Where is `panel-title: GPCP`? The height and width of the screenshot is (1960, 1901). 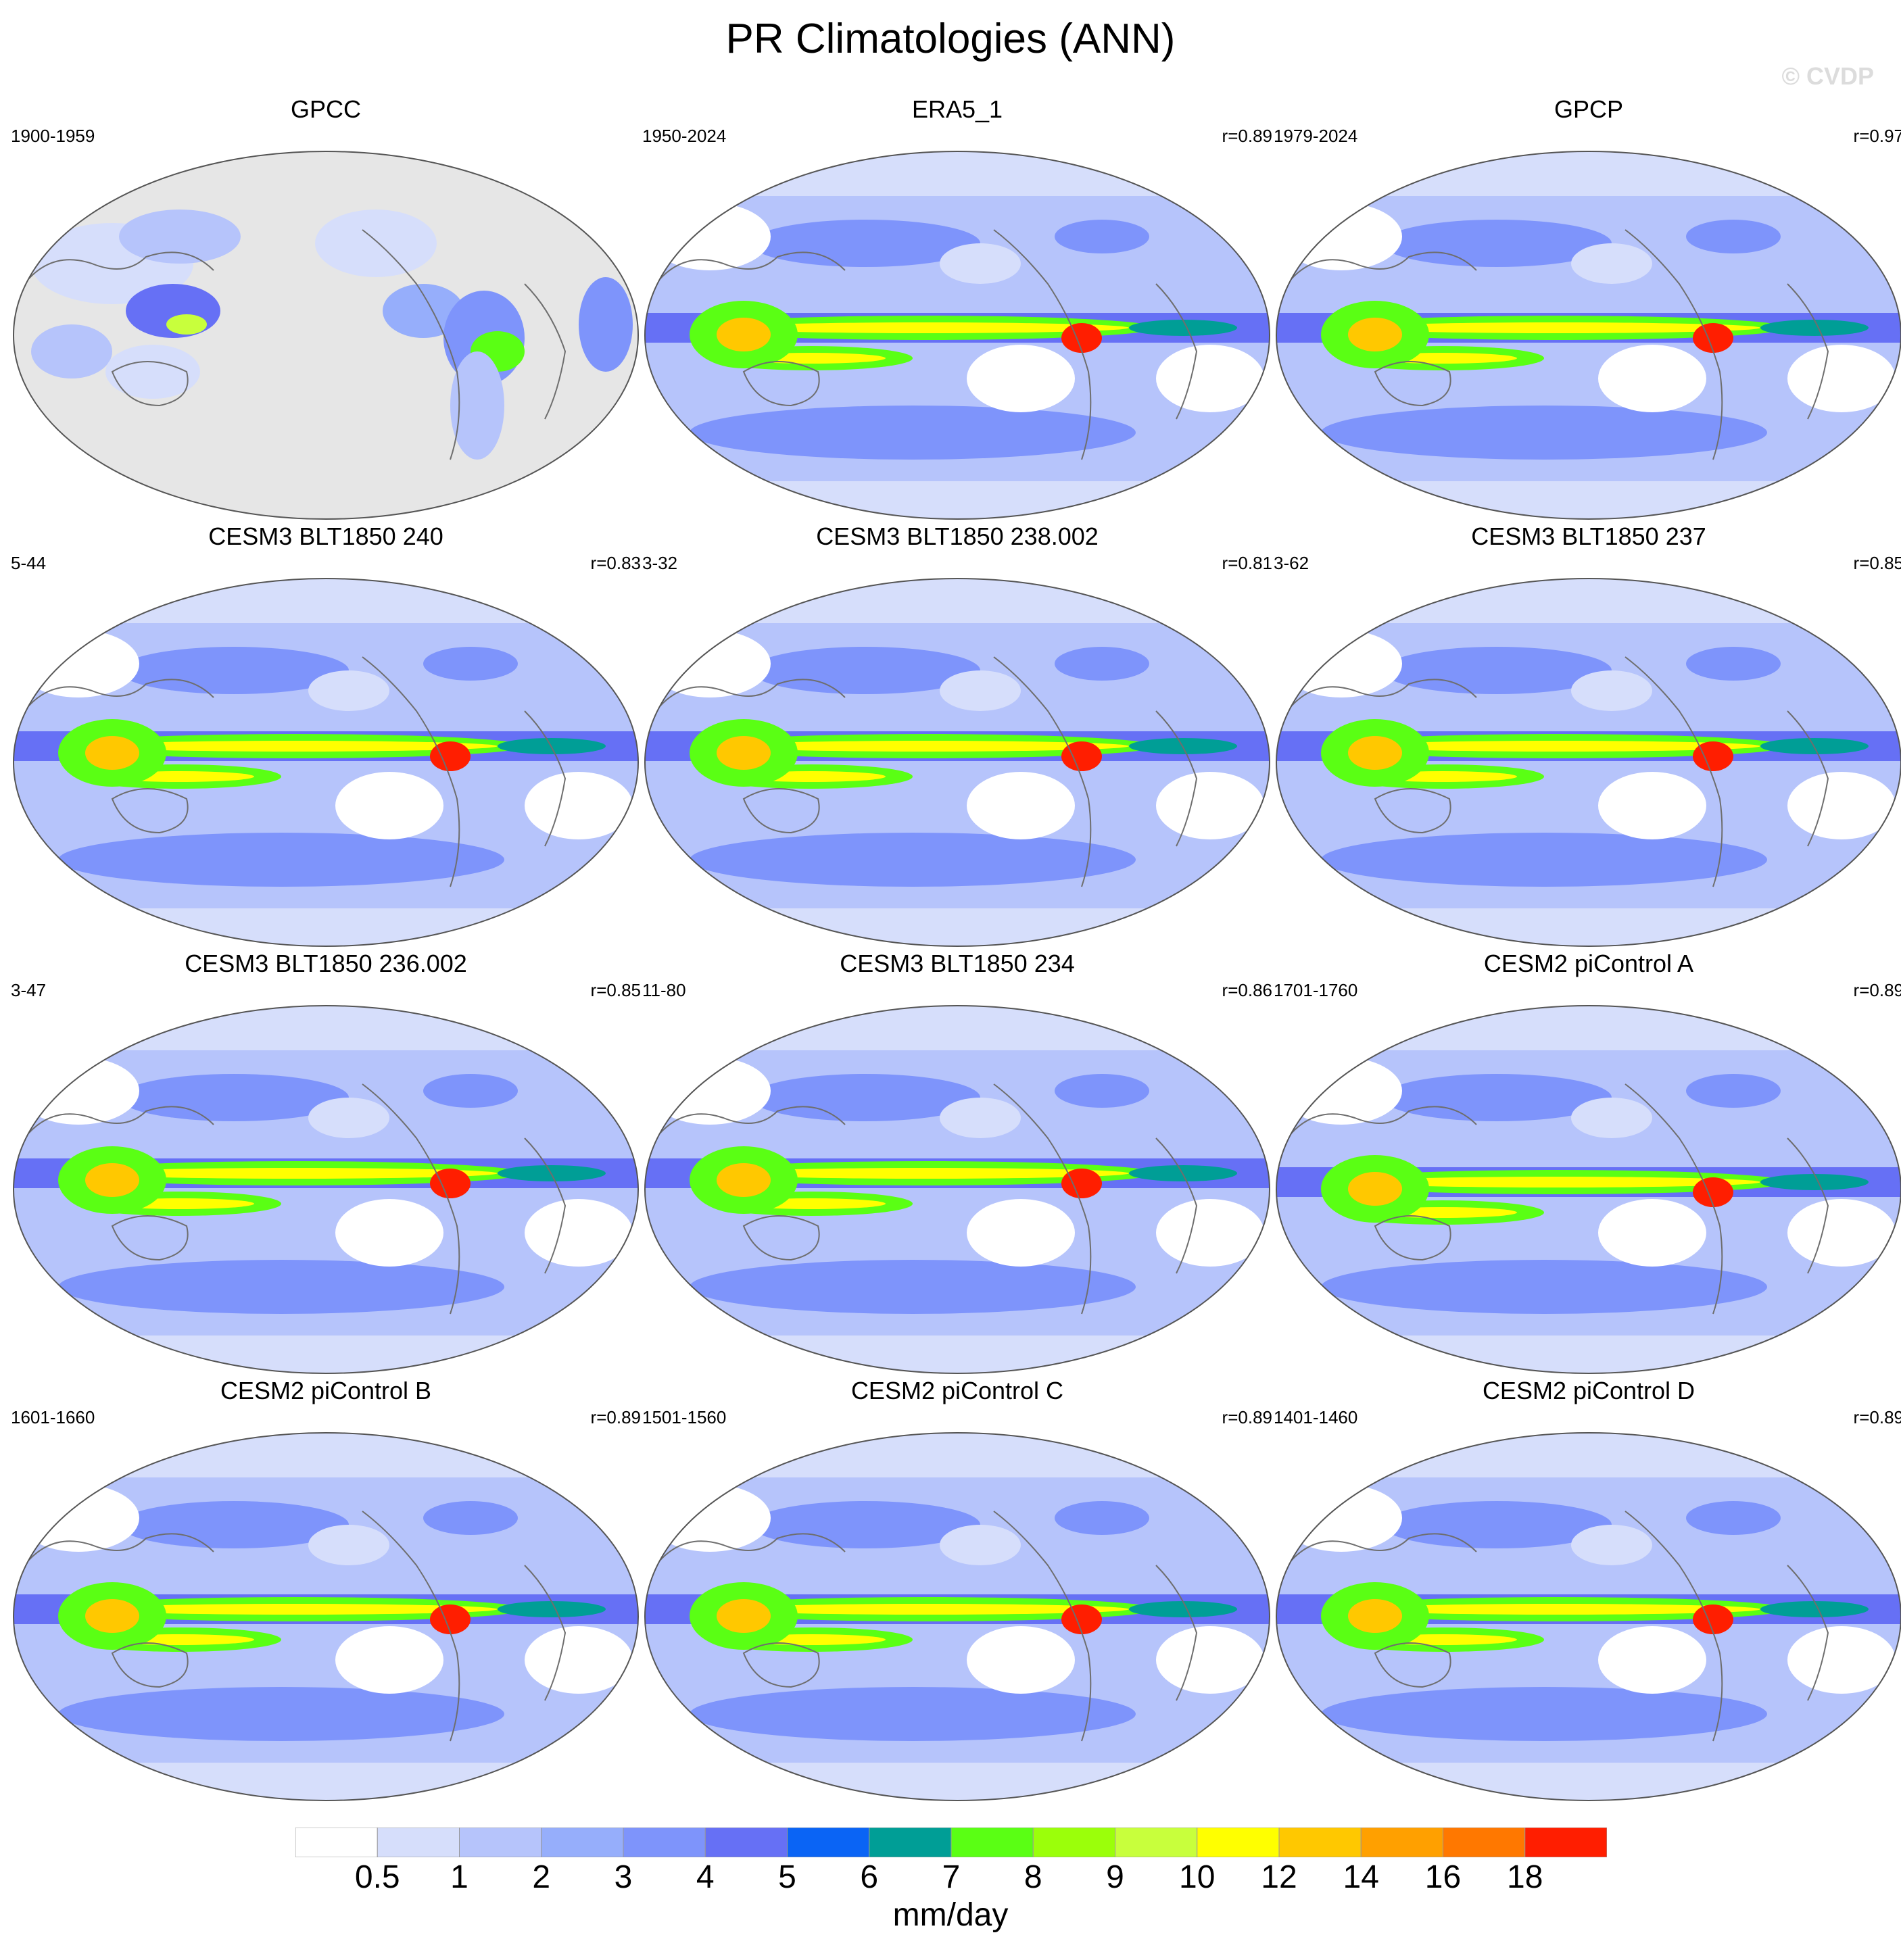 panel-title: GPCP is located at coordinates (1589, 109).